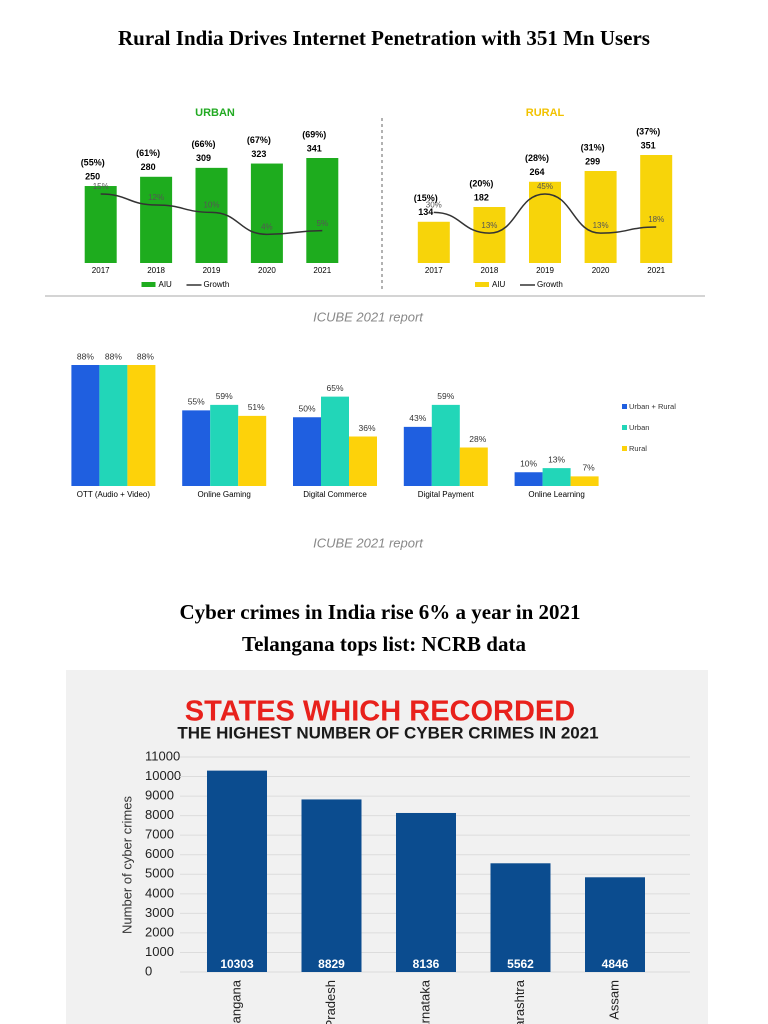 The height and width of the screenshot is (1024, 768). Describe the element at coordinates (148, 970) in the screenshot. I see `y-tick-label: 0` at that location.